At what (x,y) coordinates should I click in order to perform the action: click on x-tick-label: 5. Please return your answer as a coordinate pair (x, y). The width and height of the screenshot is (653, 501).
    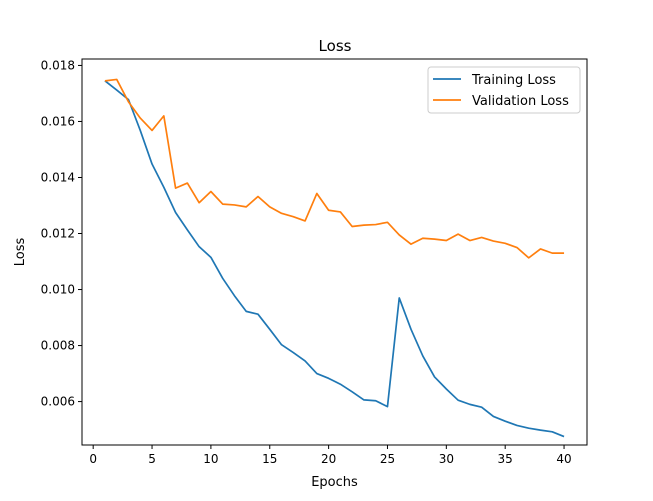
    Looking at the image, I should click on (152, 459).